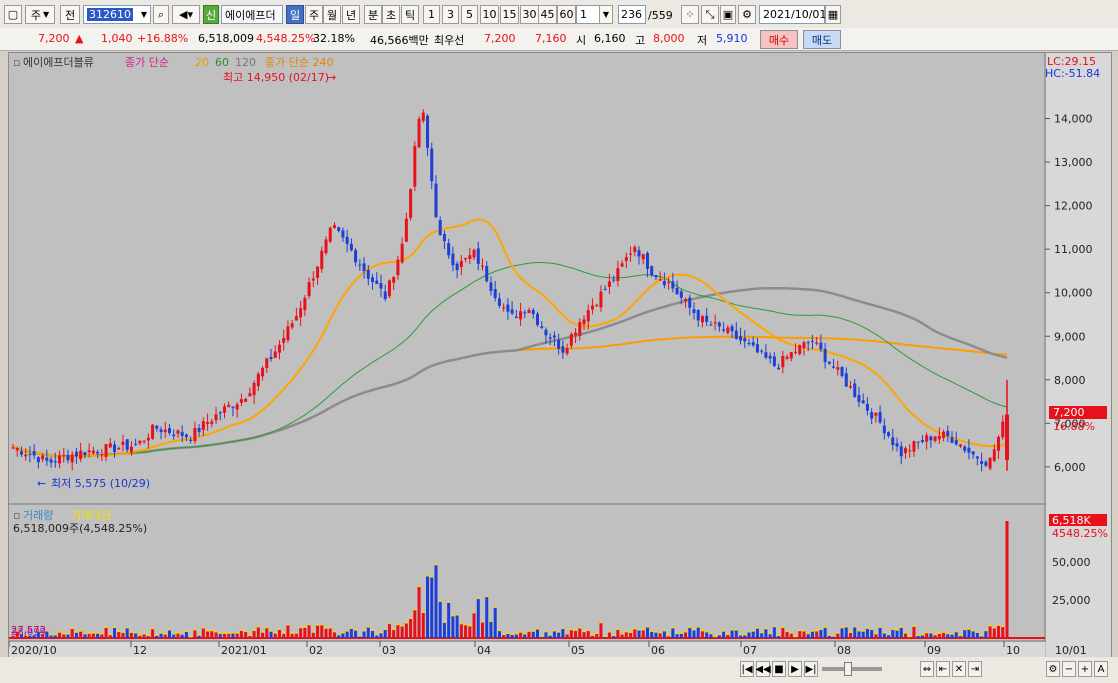 This screenshot has width=1118, height=683. I want to click on code-input: 312610 ▼, so click(117, 14).